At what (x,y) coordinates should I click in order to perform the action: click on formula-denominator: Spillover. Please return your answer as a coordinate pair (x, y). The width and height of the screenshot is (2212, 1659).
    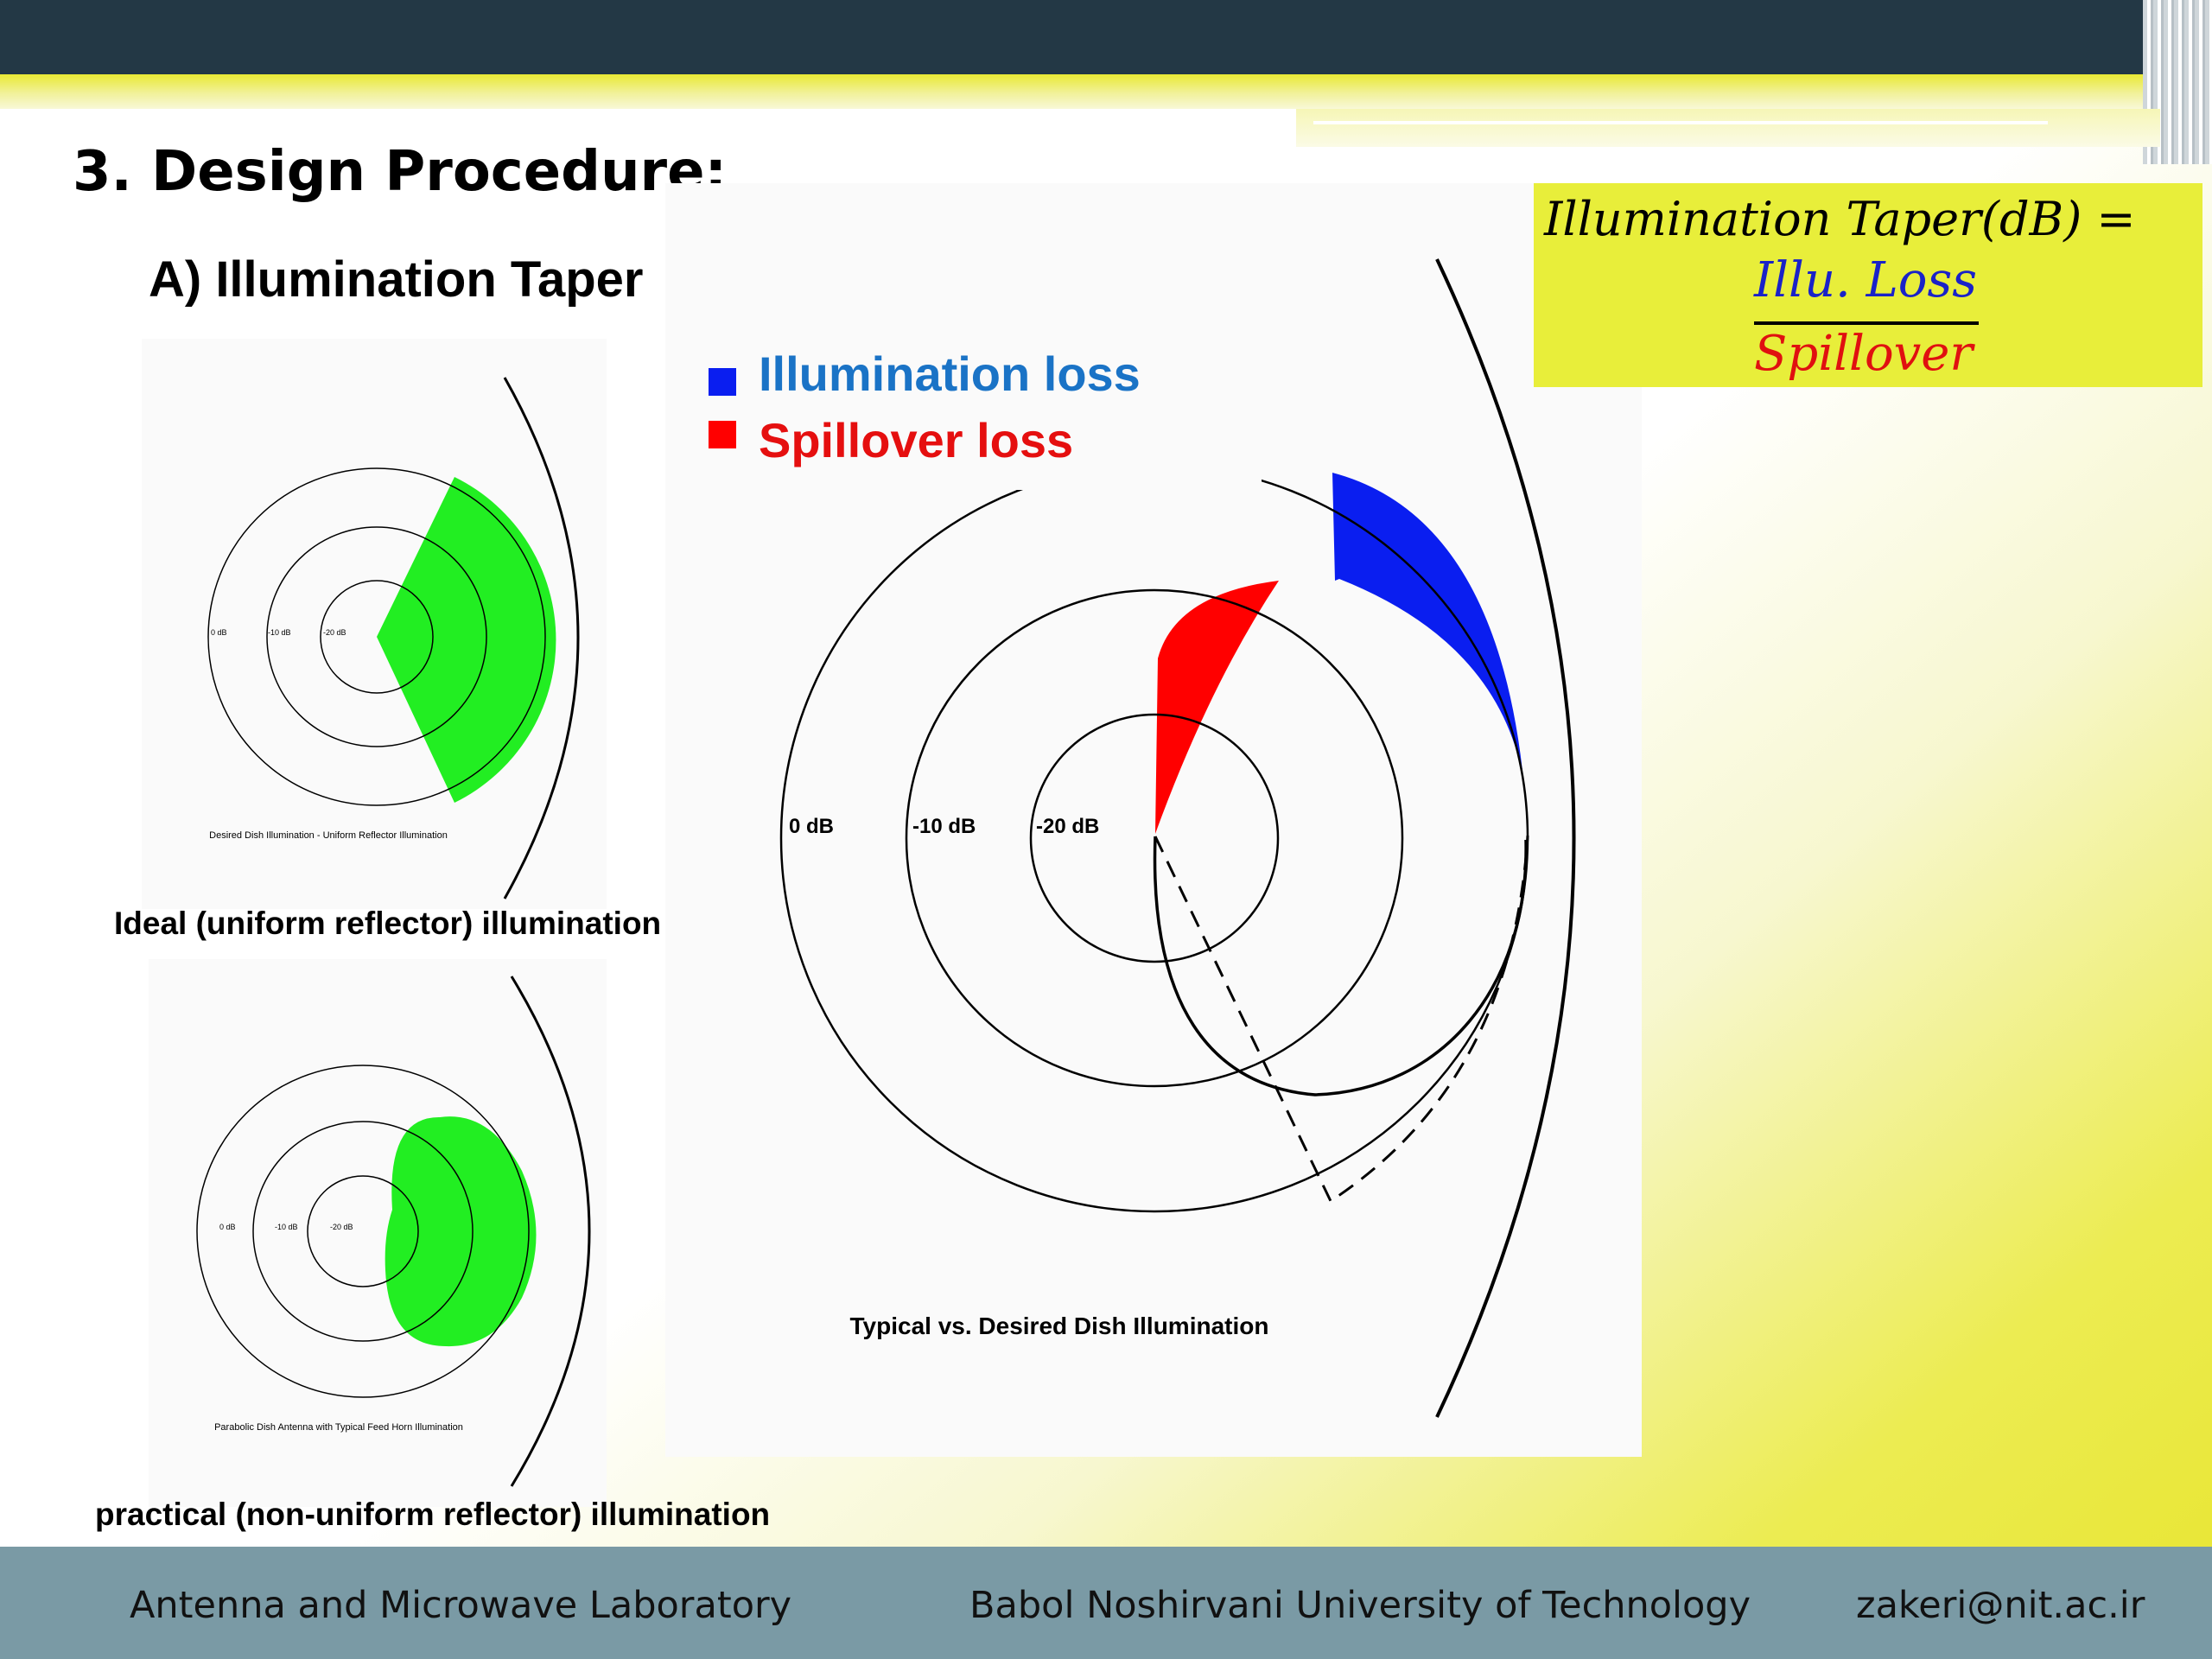
    Looking at the image, I should click on (1864, 354).